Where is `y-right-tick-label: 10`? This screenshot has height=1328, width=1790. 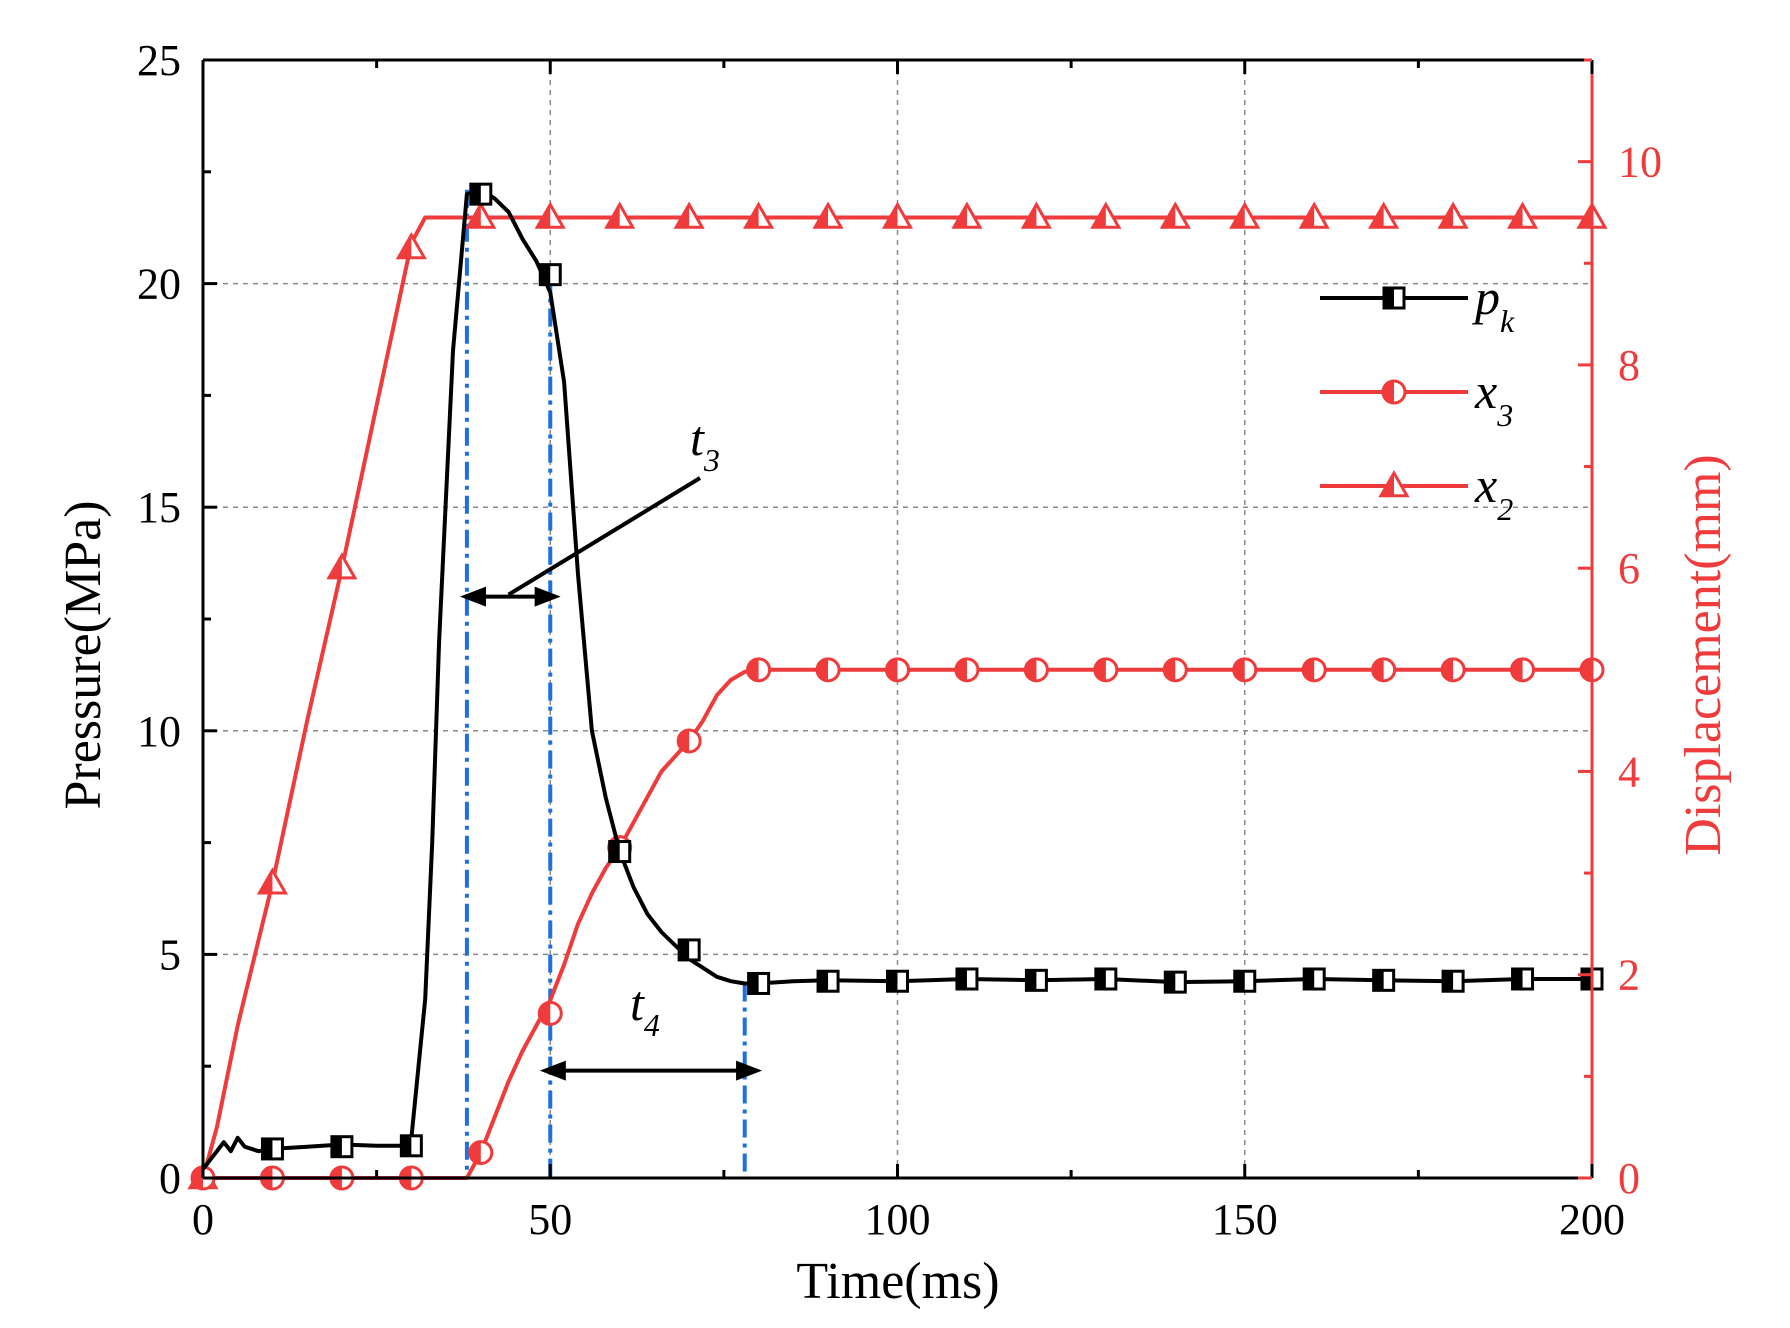
y-right-tick-label: 10 is located at coordinates (1640, 162).